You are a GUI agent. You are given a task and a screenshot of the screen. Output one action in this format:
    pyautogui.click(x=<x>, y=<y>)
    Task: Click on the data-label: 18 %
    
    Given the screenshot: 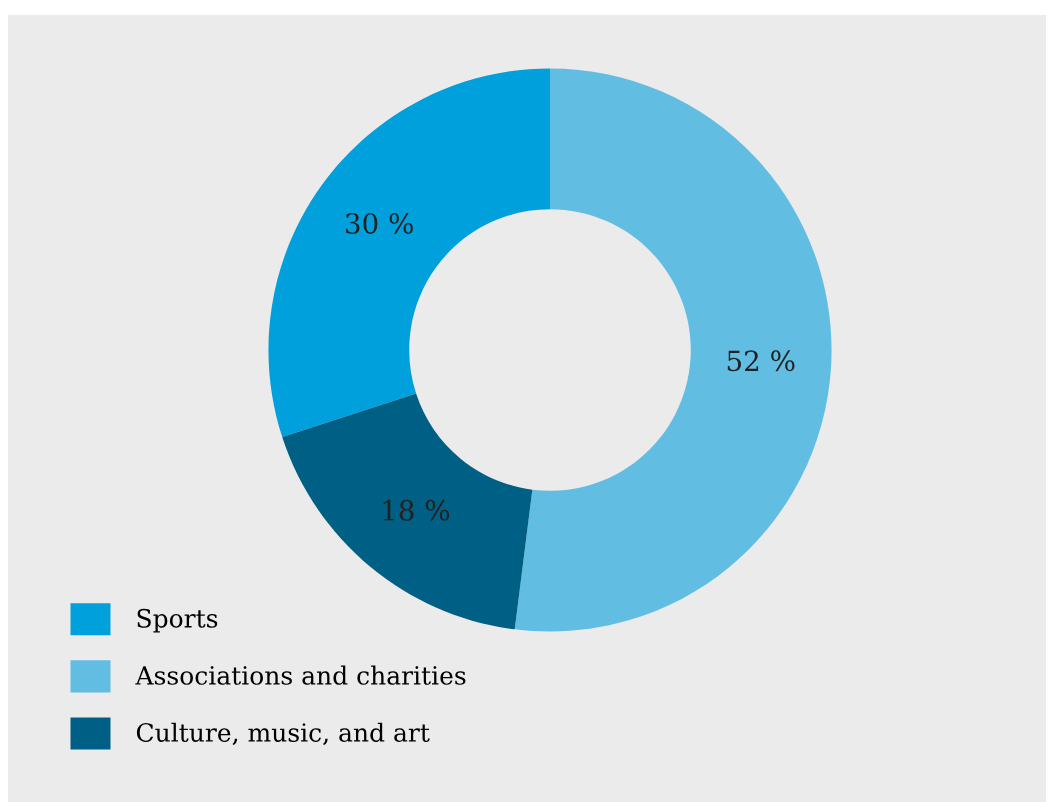 What is the action you would take?
    pyautogui.click(x=416, y=510)
    